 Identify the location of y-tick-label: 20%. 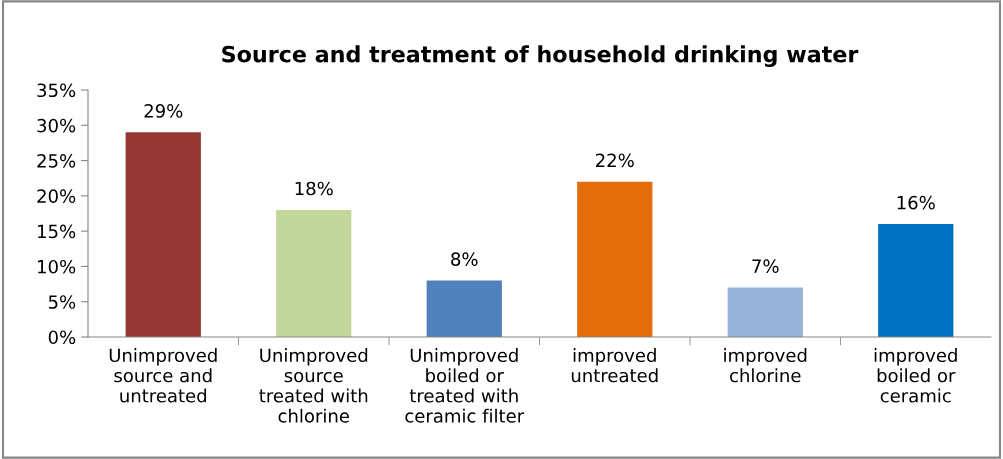
(56, 196).